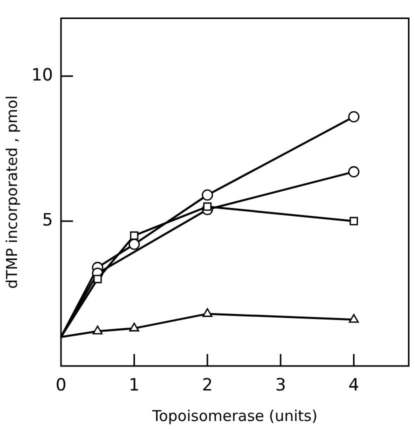 The width and height of the screenshot is (415, 430). Describe the element at coordinates (11, 192) in the screenshot. I see `y-axis-title: dTMP incorporated , pmol` at that location.